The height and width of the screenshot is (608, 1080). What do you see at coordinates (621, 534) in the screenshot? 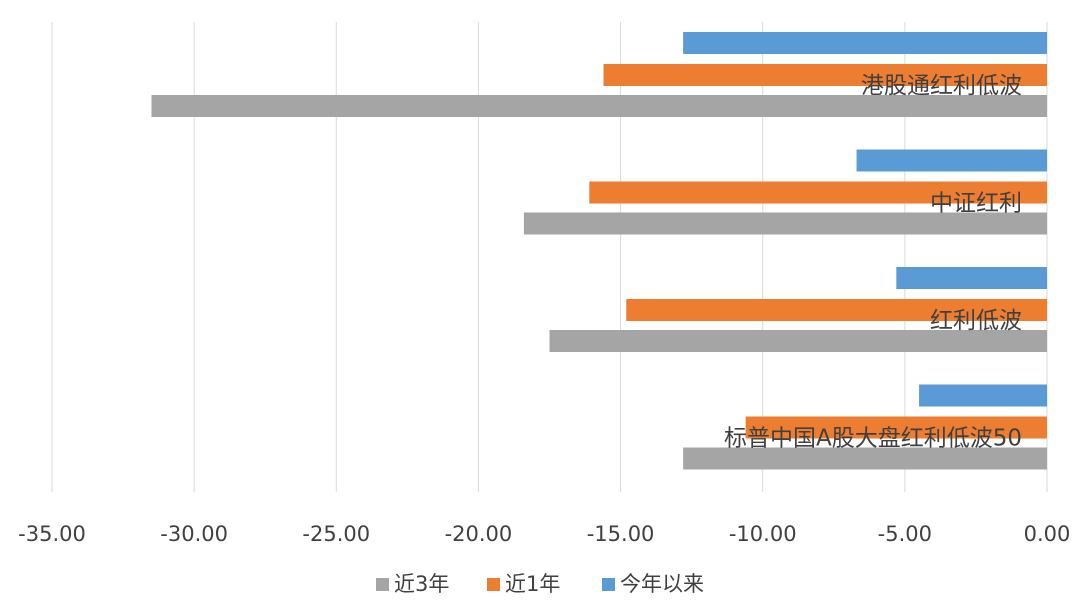
I see `x-tick-label: -15.00` at bounding box center [621, 534].